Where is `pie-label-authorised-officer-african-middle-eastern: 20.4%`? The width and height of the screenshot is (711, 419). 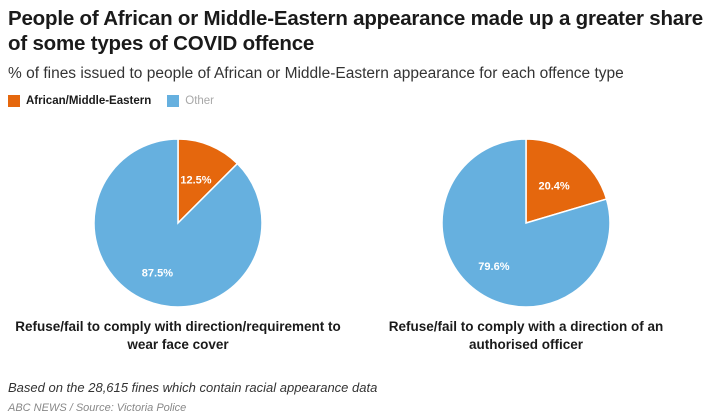 pie-label-authorised-officer-african-middle-eastern: 20.4% is located at coordinates (553, 186).